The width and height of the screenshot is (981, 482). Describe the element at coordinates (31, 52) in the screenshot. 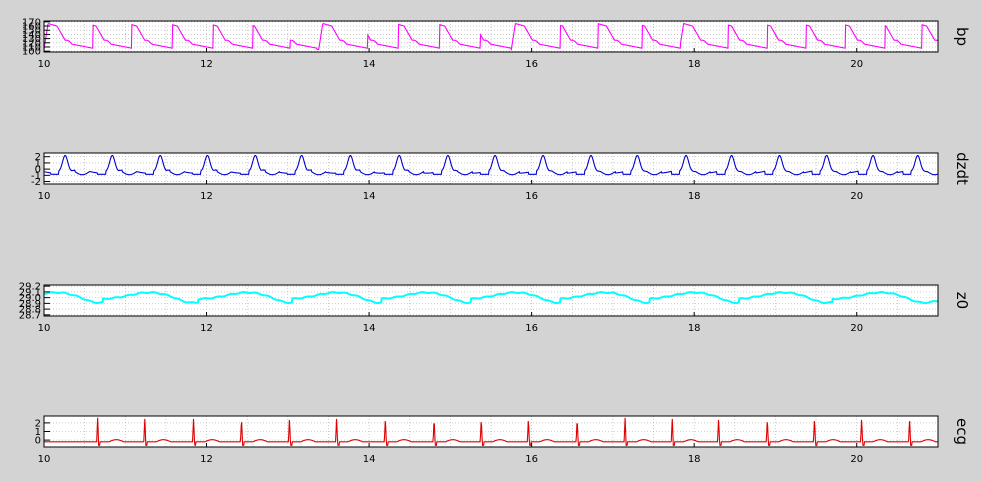

I see `ytick-label: 100` at that location.